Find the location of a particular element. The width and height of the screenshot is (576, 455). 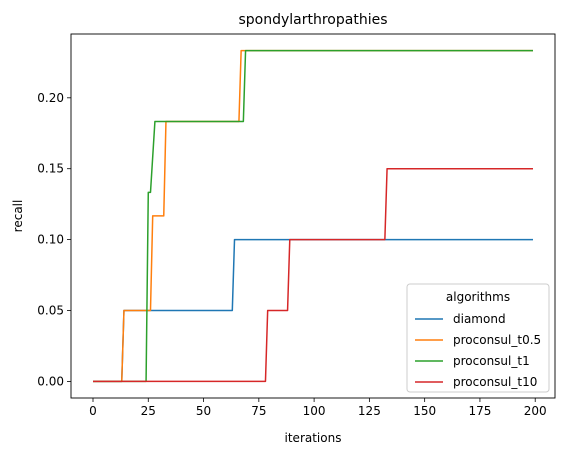

x-tick-label: 175 is located at coordinates (479, 411).